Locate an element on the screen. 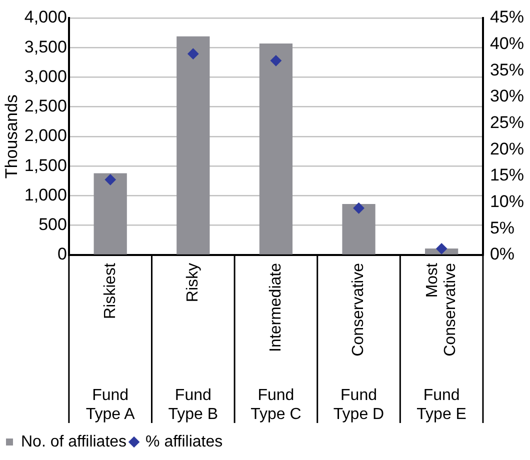 This screenshot has width=530, height=460. text: Fund Type B is located at coordinates (193, 405).